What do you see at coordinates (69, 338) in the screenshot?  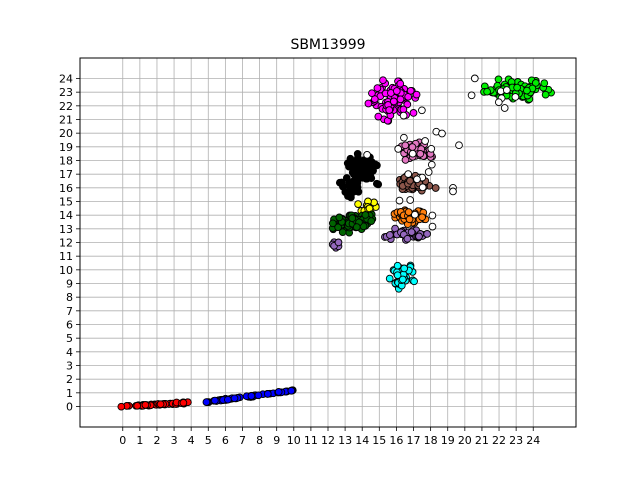 I see `y-tick-label: 5` at bounding box center [69, 338].